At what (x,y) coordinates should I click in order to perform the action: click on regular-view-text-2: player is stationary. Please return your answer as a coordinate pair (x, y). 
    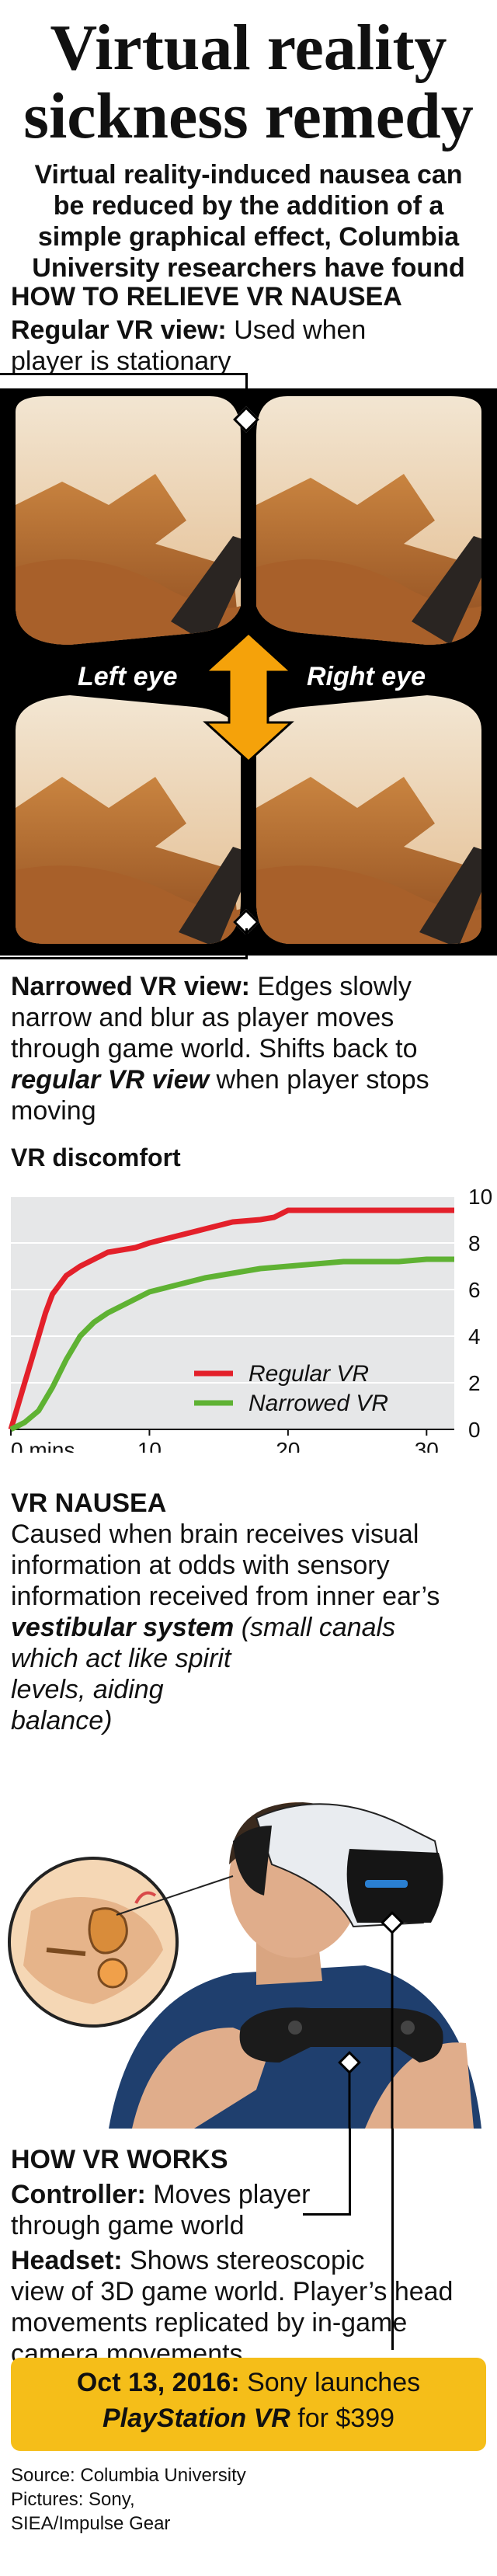
    Looking at the image, I should click on (121, 361).